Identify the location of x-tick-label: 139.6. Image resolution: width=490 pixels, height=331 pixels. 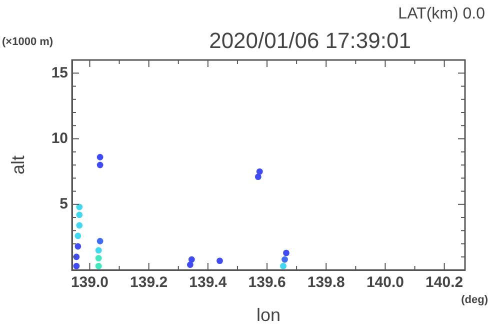
(267, 283).